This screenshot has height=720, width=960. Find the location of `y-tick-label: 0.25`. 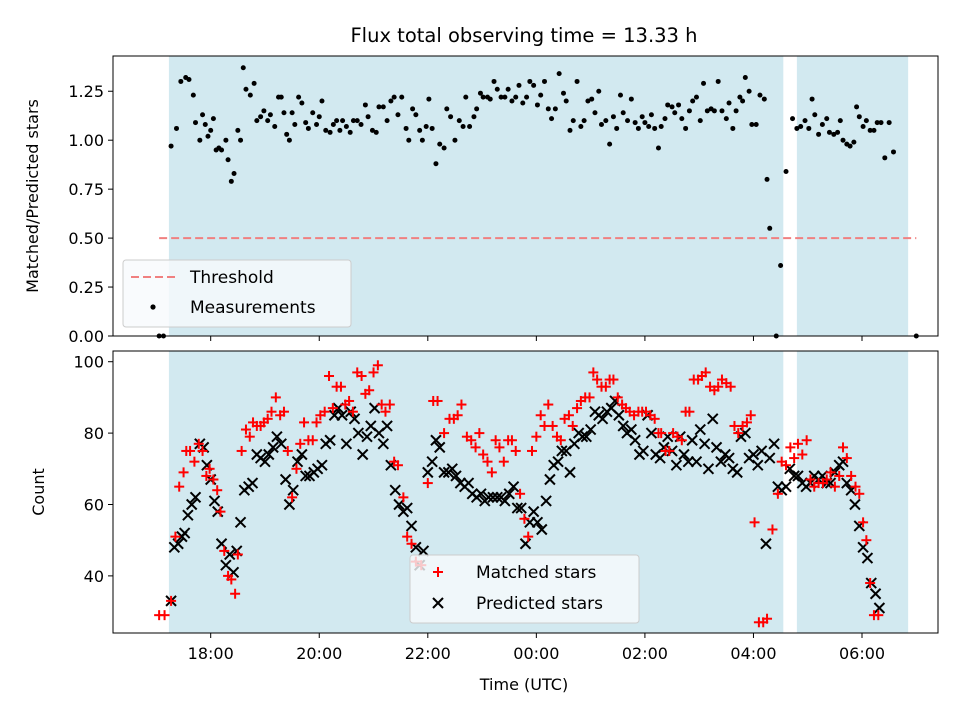

y-tick-label: 0.25 is located at coordinates (86, 287).